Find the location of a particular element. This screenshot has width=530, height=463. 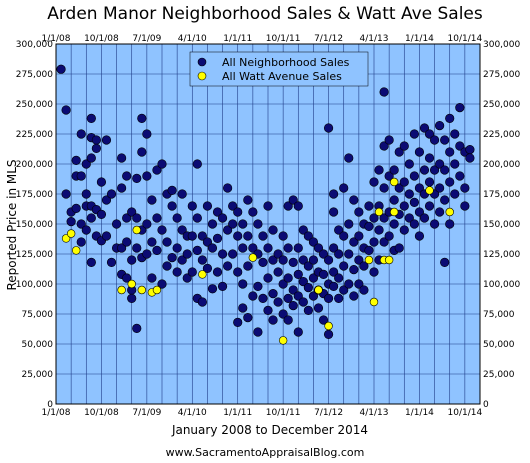

x-tick-label-top: 1/1/11 is located at coordinates (237, 39).